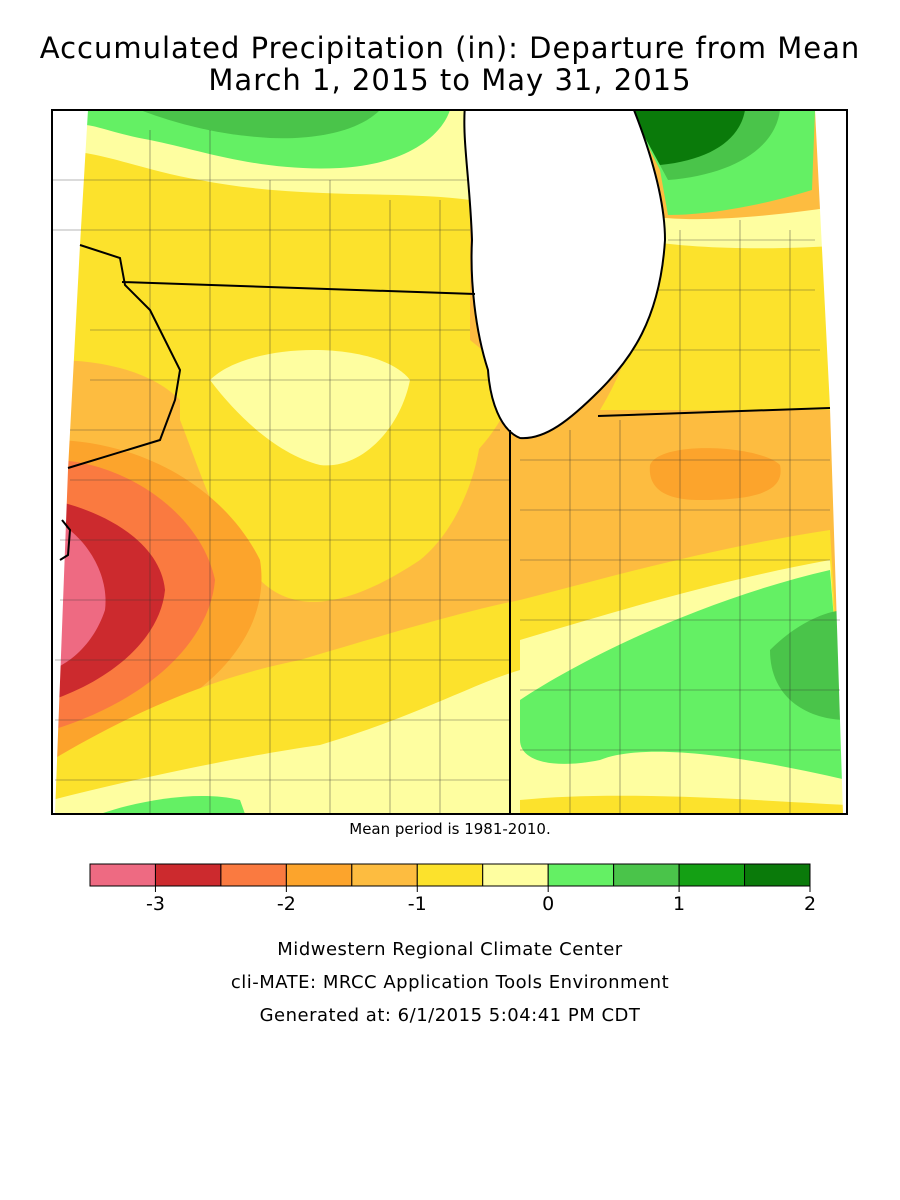 The image size is (900, 1200). I want to click on legend-tick-label: 1, so click(679, 904).